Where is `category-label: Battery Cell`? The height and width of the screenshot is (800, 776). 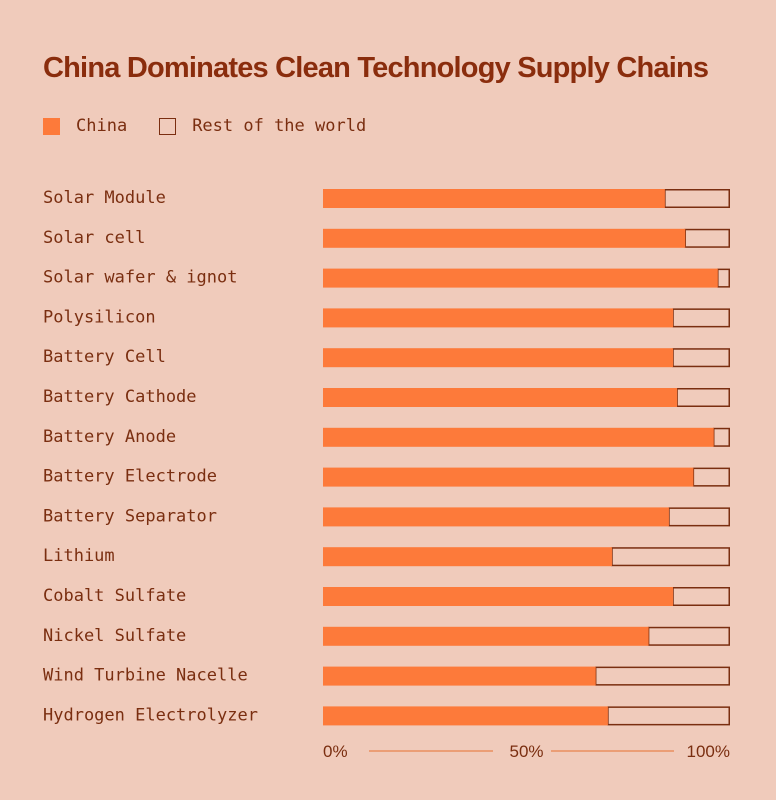
category-label: Battery Cell is located at coordinates (104, 357).